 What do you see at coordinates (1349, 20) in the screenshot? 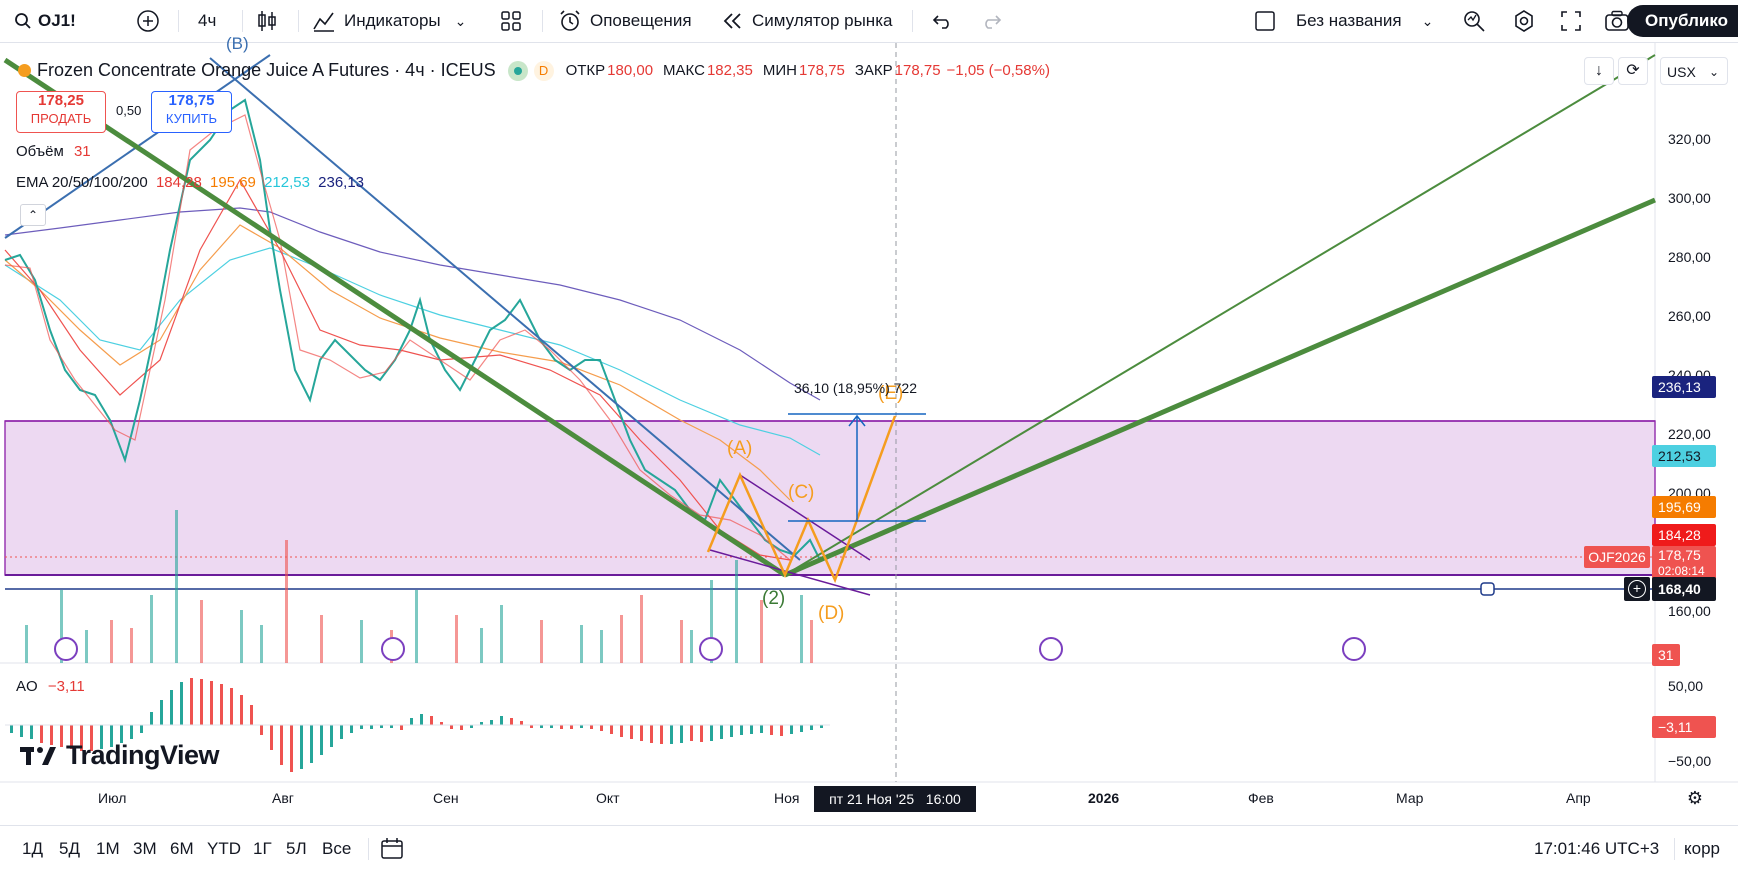
I see `layout-name-label: Без названия` at bounding box center [1349, 20].